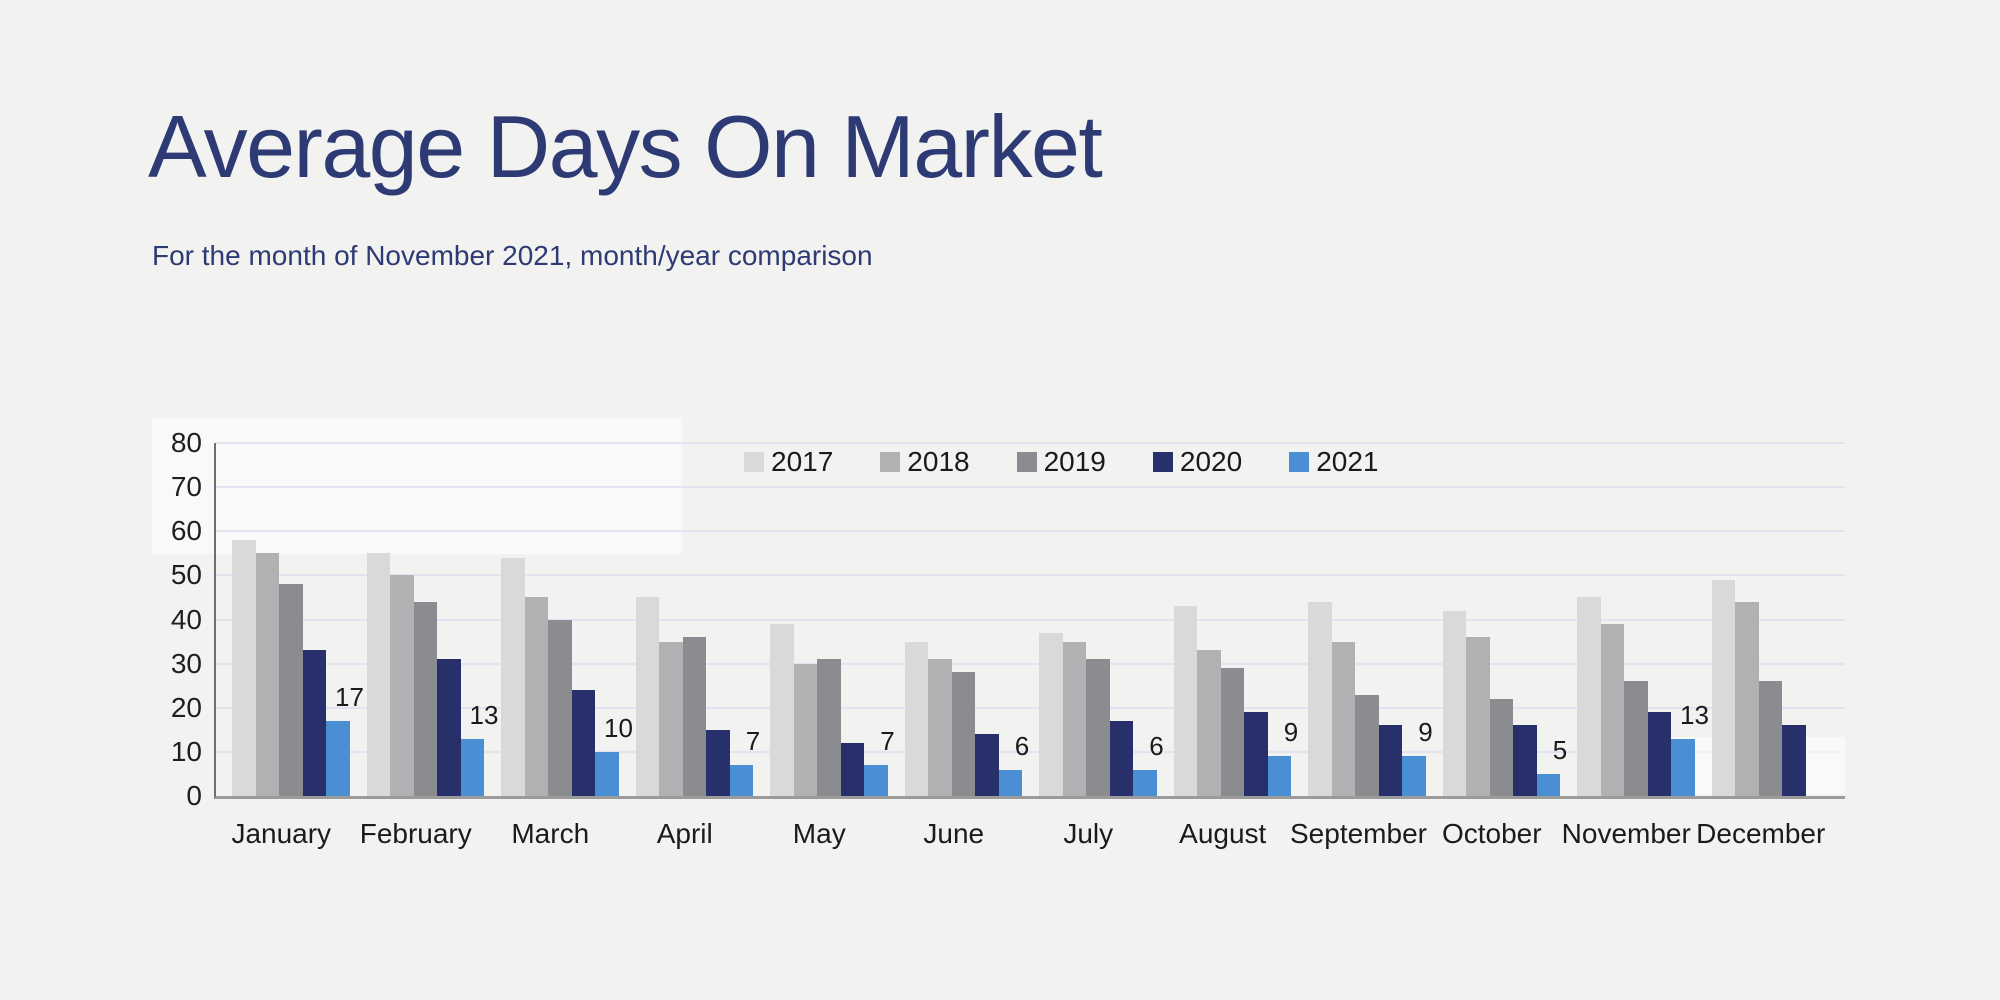 The image size is (2000, 1000). Describe the element at coordinates (802, 461) in the screenshot. I see `legend-label: 2017` at that location.